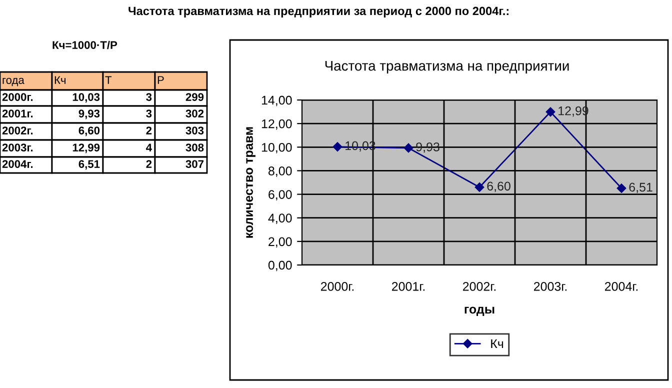 This screenshot has height=388, width=672. I want to click on text: 12,99, so click(86, 149).